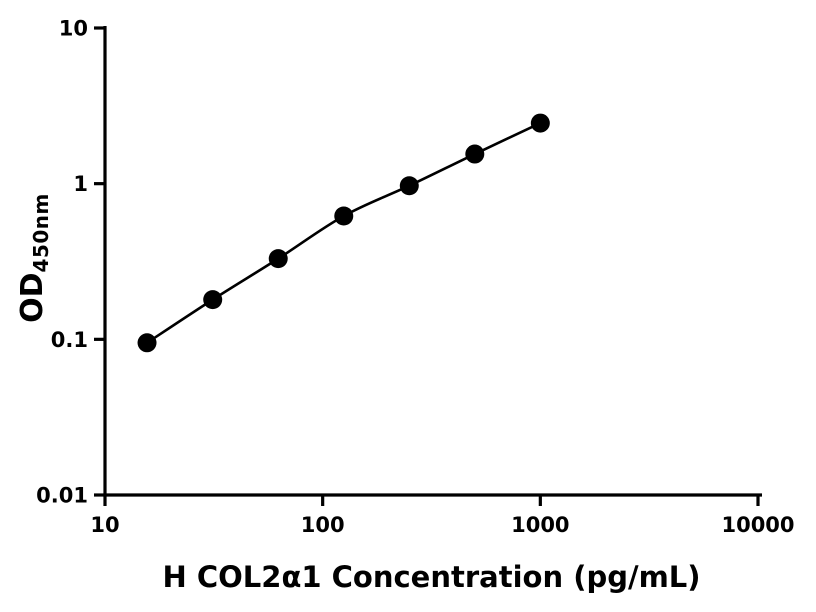 This screenshot has width=816, height=612. Describe the element at coordinates (757, 525) in the screenshot. I see `x-tick-label: 10000` at that location.